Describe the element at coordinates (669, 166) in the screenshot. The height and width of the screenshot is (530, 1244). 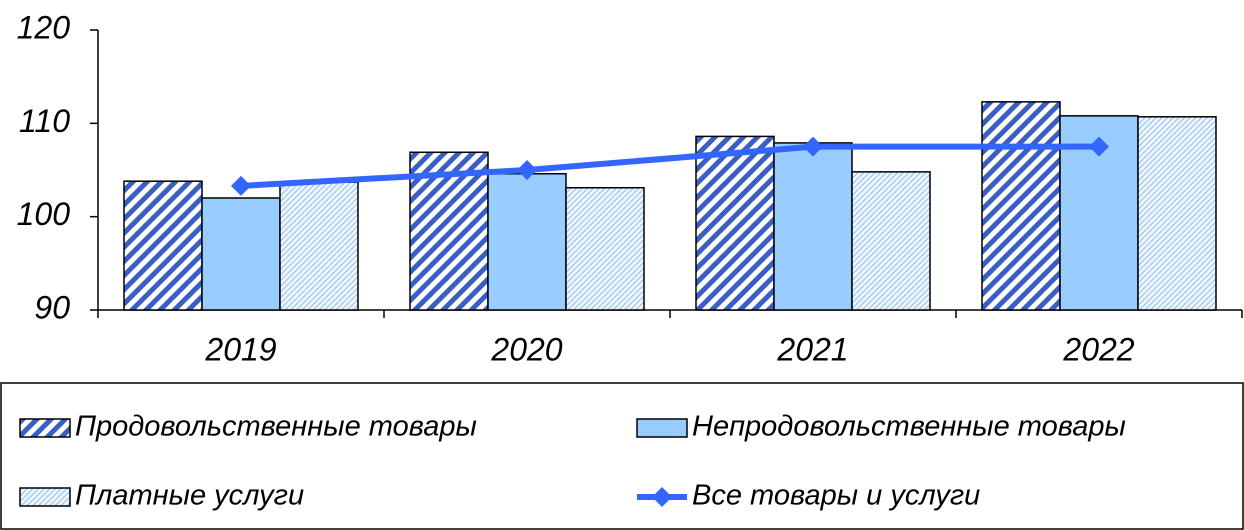
I see `line` at that location.